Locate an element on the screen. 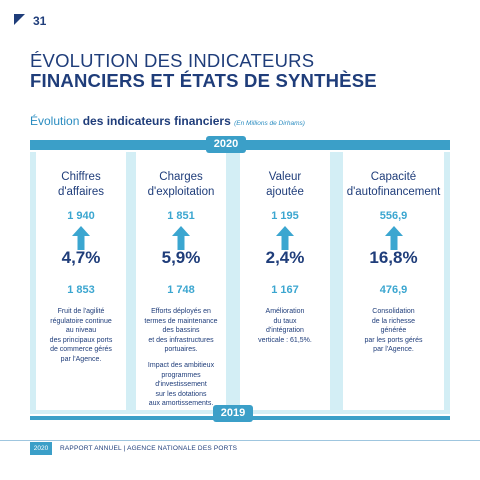  page-number: 31 is located at coordinates (40, 21).